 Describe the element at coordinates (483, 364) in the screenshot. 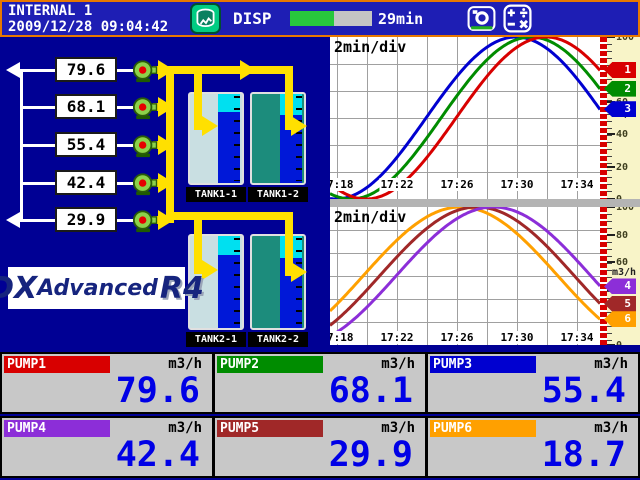

I see `pump-tag: PUMP3` at that location.